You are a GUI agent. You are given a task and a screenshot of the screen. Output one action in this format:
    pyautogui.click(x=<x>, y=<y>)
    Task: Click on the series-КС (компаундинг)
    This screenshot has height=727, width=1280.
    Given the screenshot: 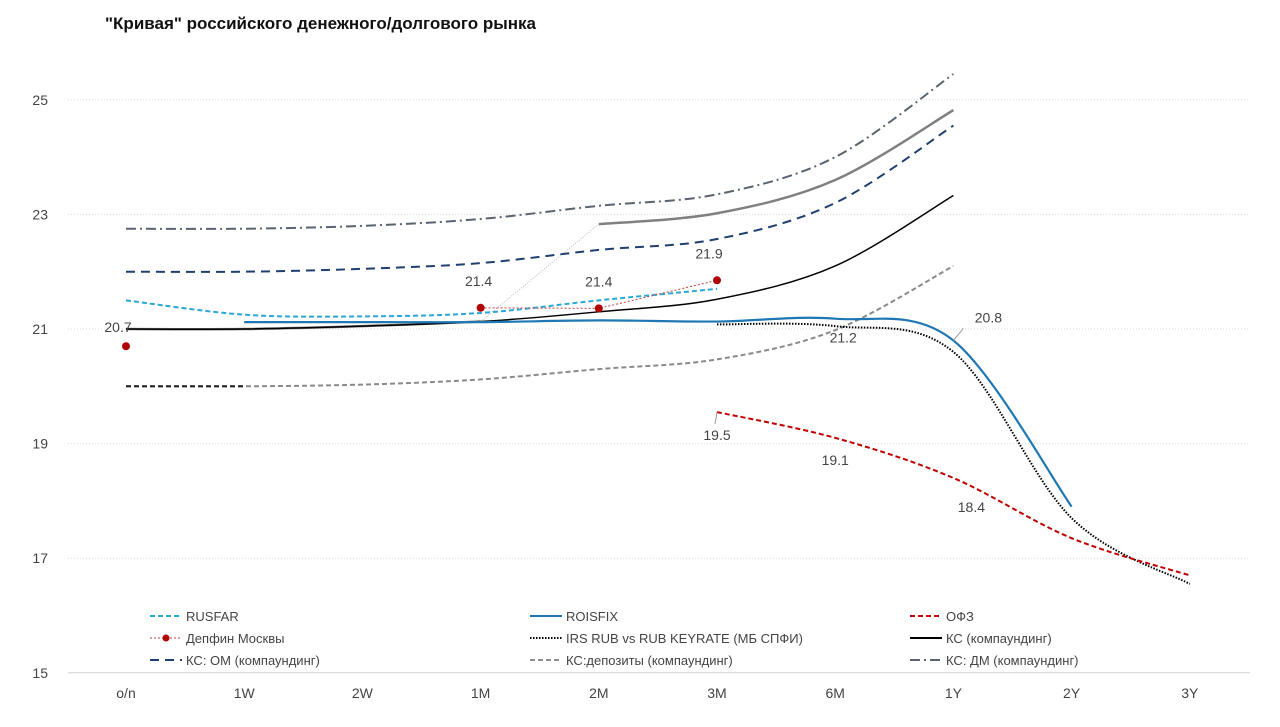 What is the action you would take?
    pyautogui.click(x=539, y=262)
    